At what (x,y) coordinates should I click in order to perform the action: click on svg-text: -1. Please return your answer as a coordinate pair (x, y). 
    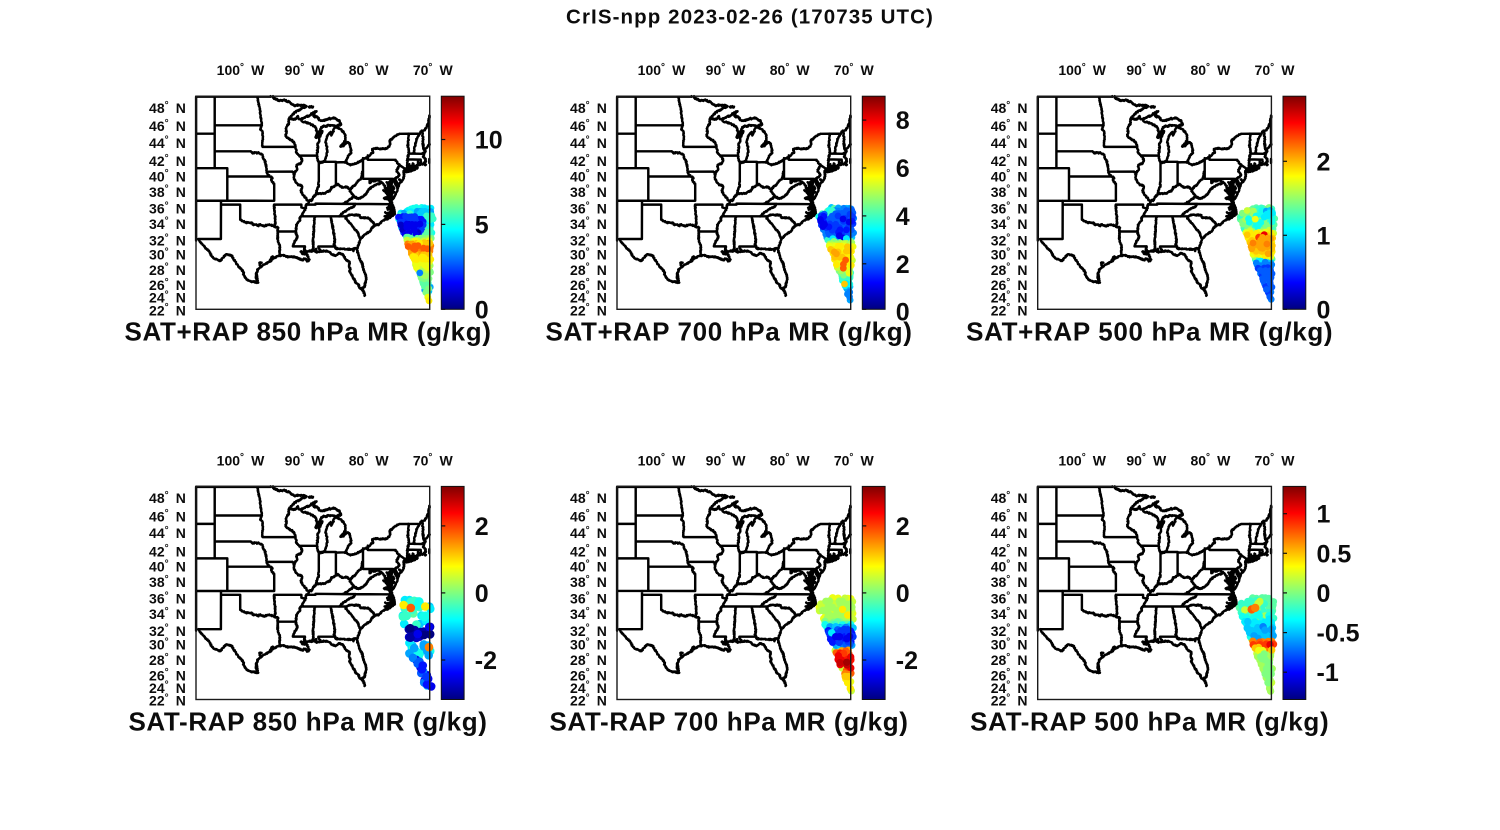
    Looking at the image, I should click on (1328, 673).